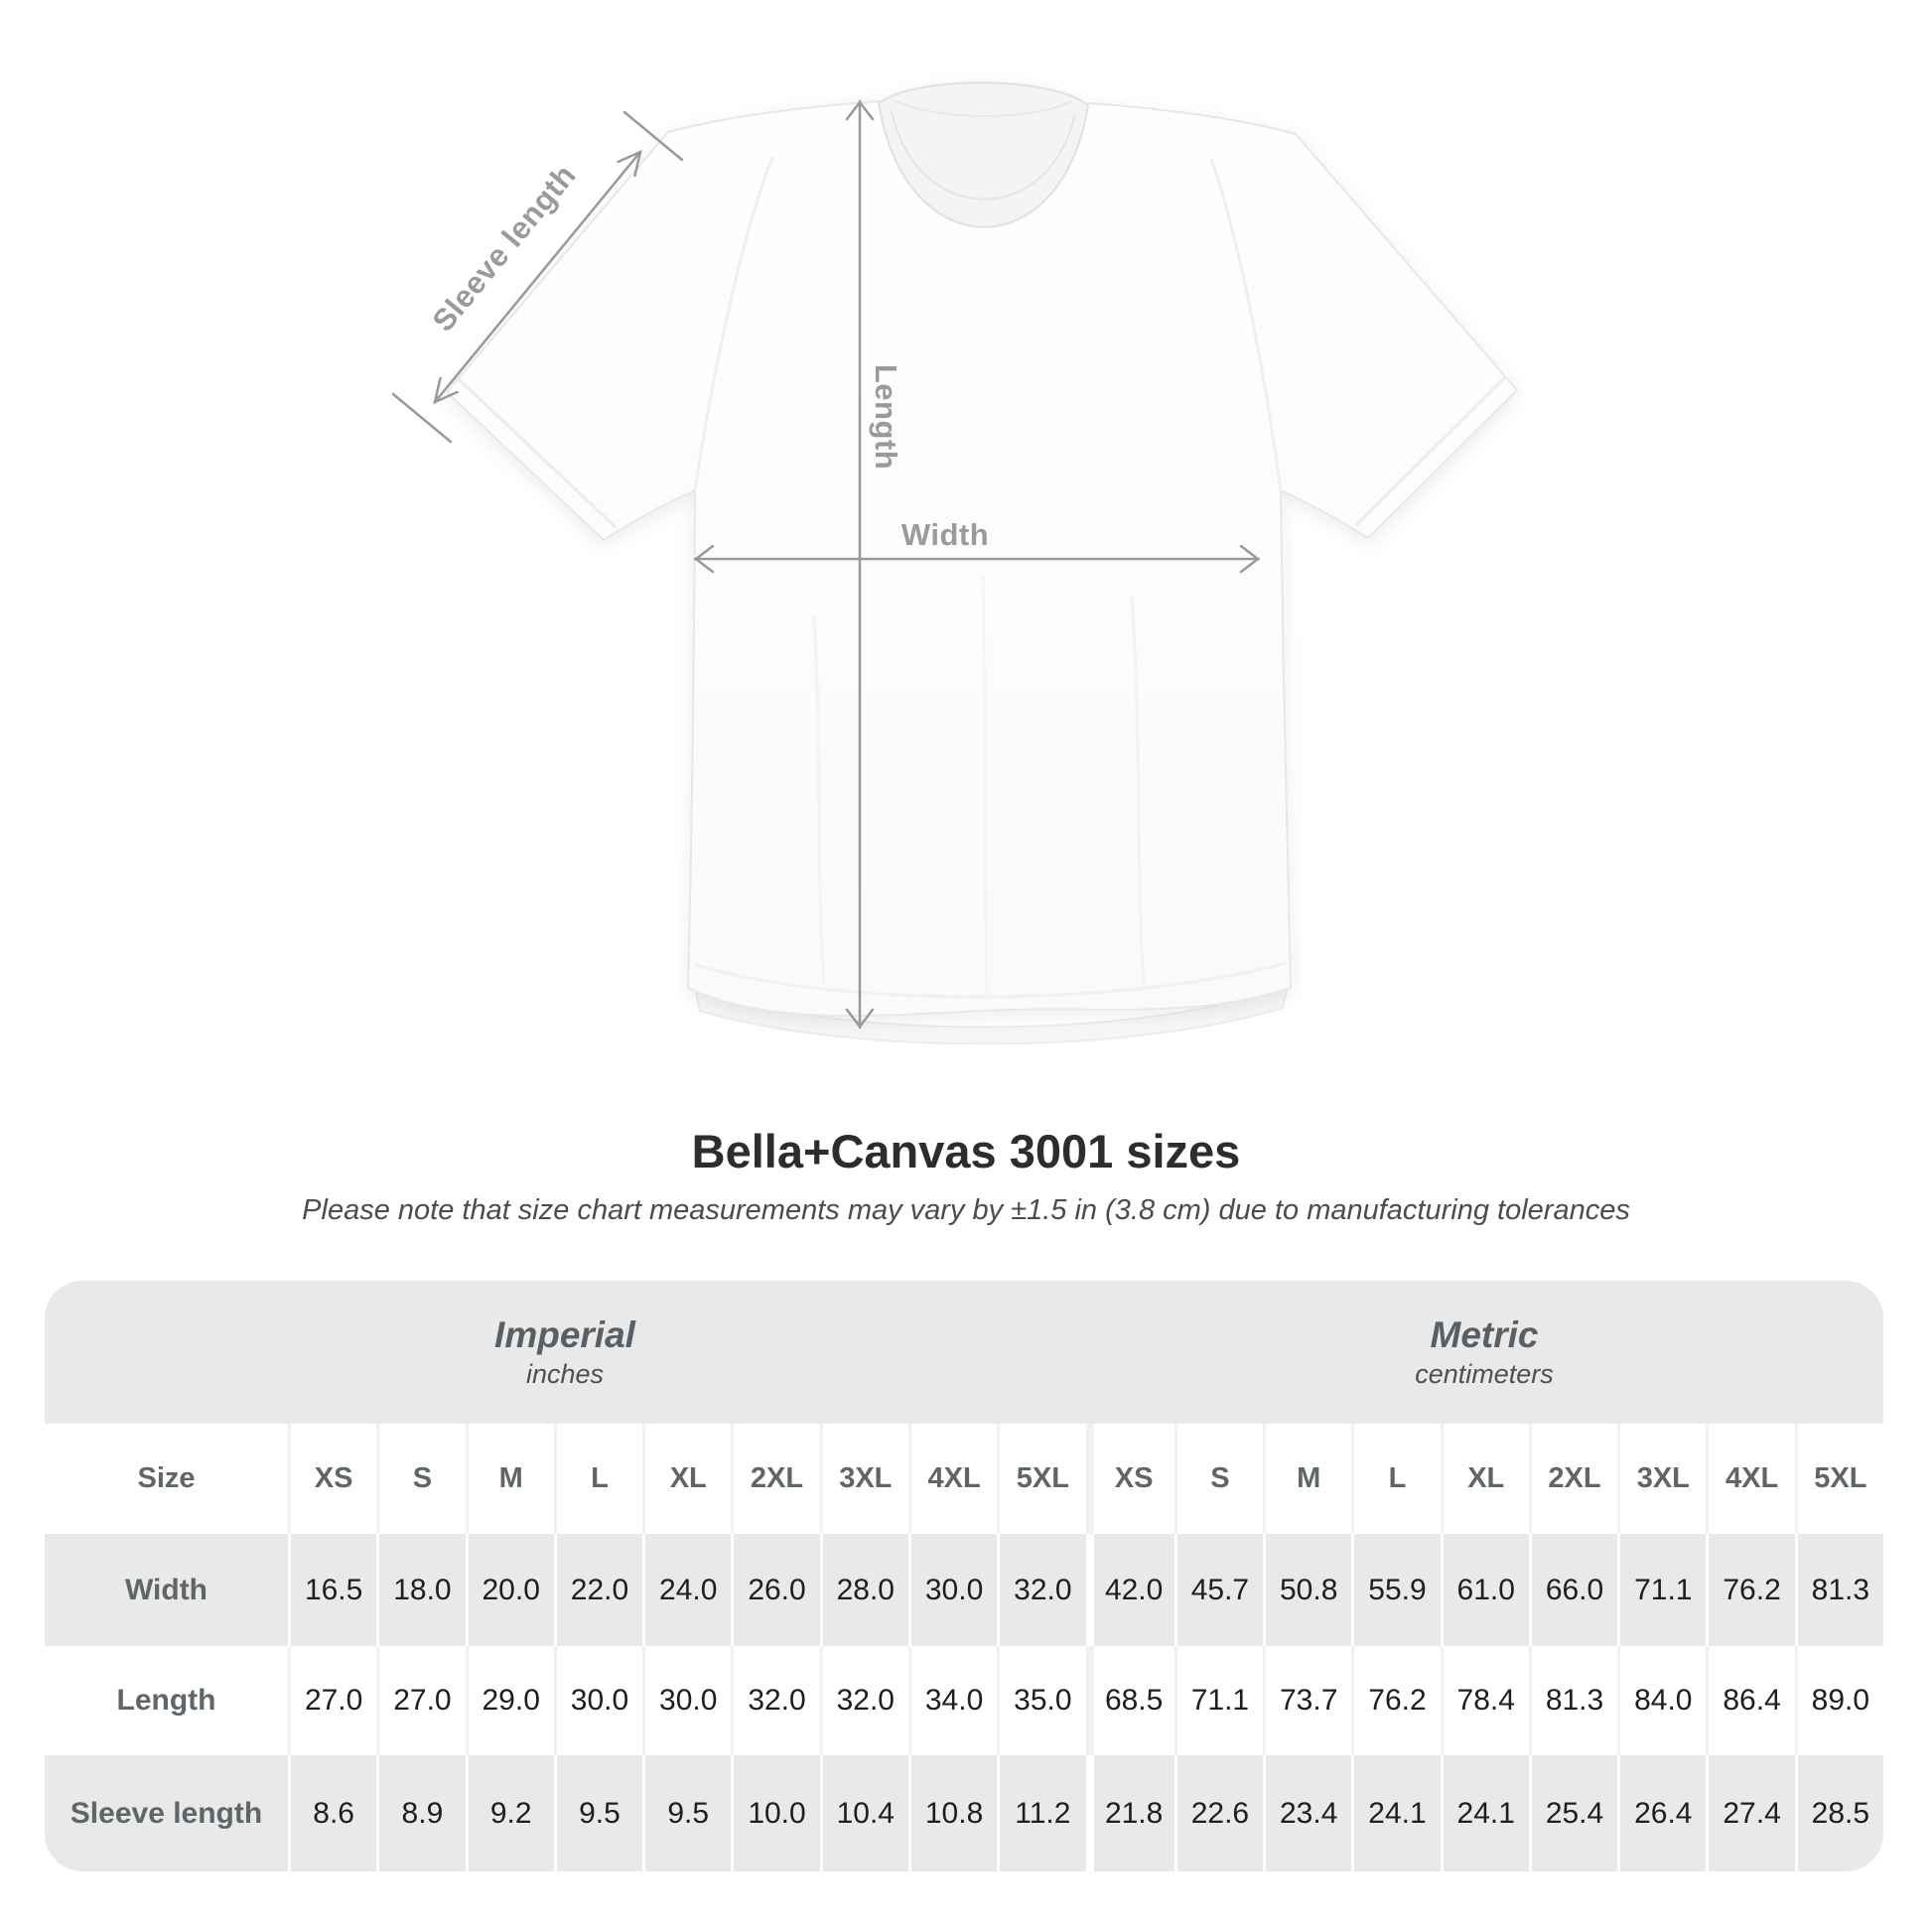 This screenshot has height=1932, width=1932. Describe the element at coordinates (1130, 1590) in the screenshot. I see `value-metric: 42.0` at that location.